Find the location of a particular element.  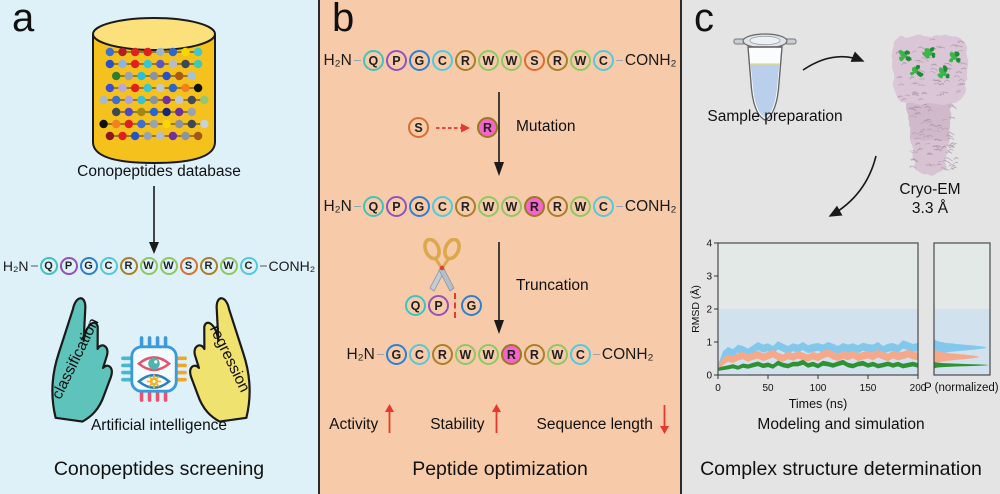

chip-pins-bottom is located at coordinates (153, 396).